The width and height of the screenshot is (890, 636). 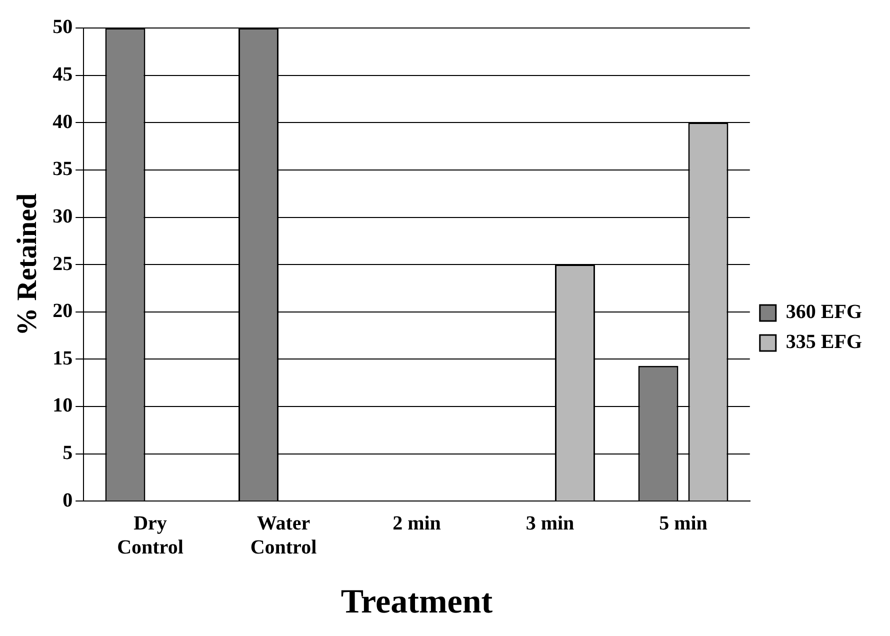 I want to click on y-tick-label: 40, so click(x=62, y=121).